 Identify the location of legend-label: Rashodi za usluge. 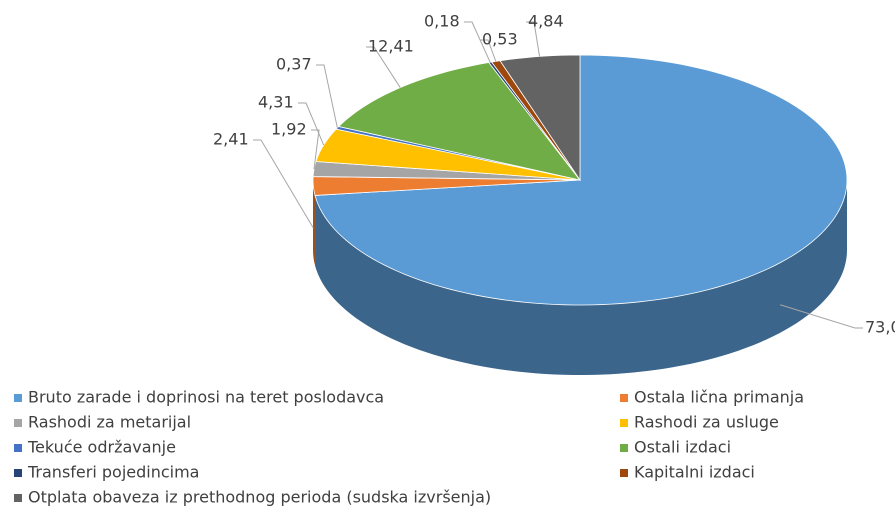
(706, 422).